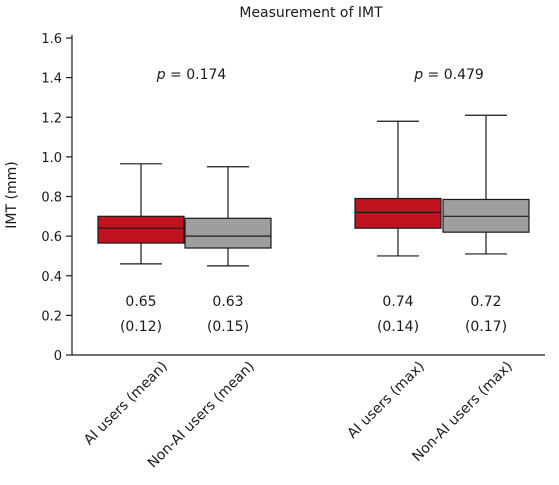 This screenshot has height=485, width=559. What do you see at coordinates (485, 302) in the screenshot?
I see `mean-value: 0.72` at bounding box center [485, 302].